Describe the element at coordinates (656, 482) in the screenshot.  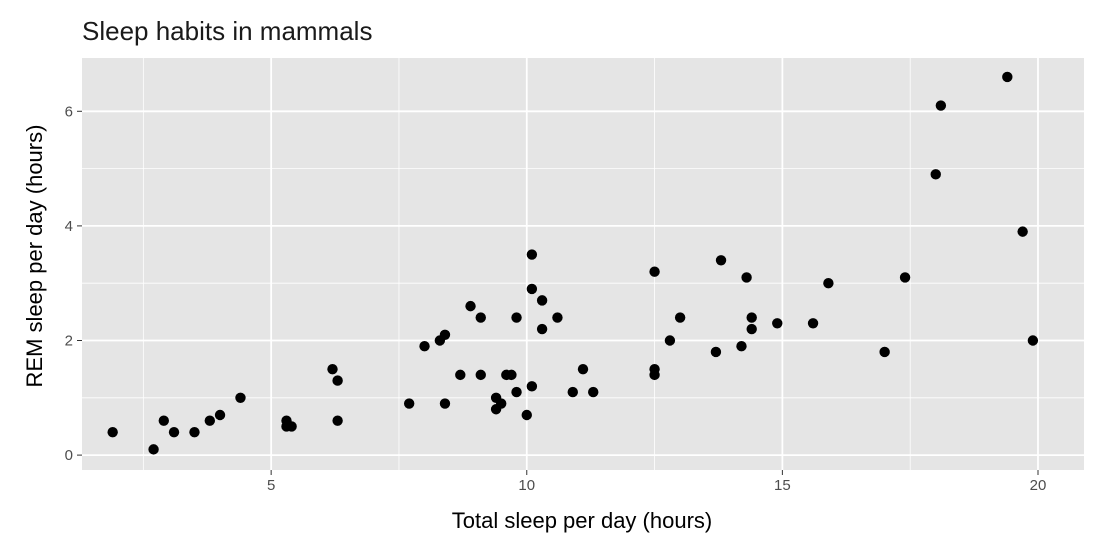
I see `x-axis: 5 10 15 20` at that location.